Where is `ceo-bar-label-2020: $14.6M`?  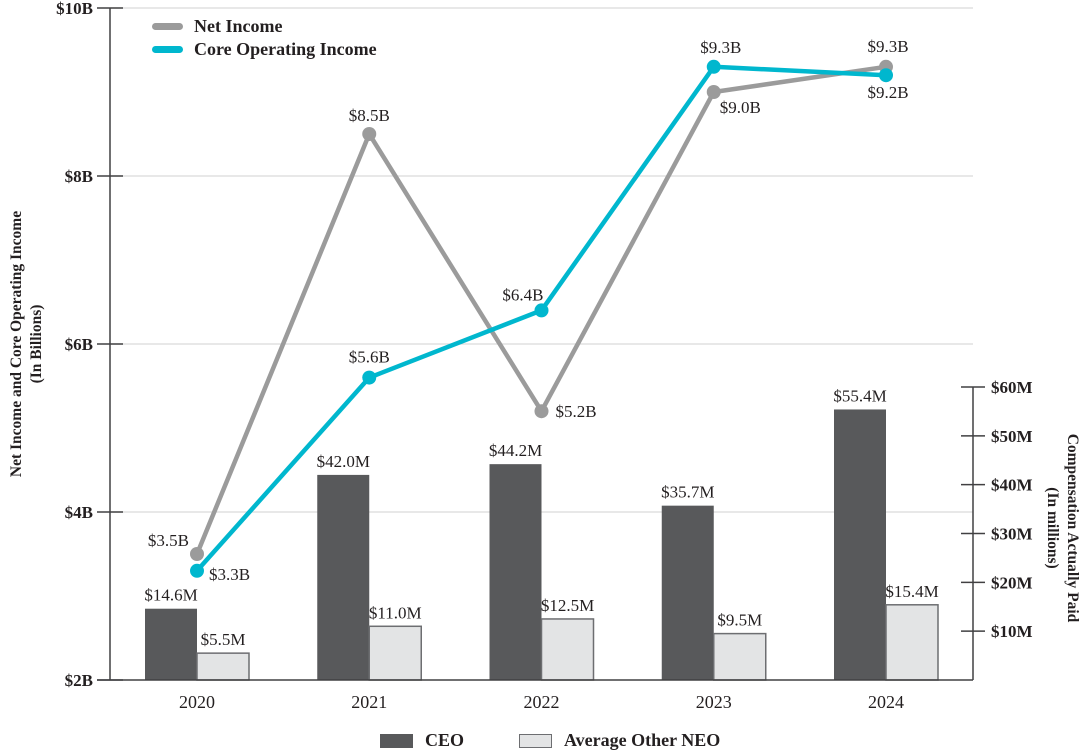
ceo-bar-label-2020: $14.6M is located at coordinates (170, 595).